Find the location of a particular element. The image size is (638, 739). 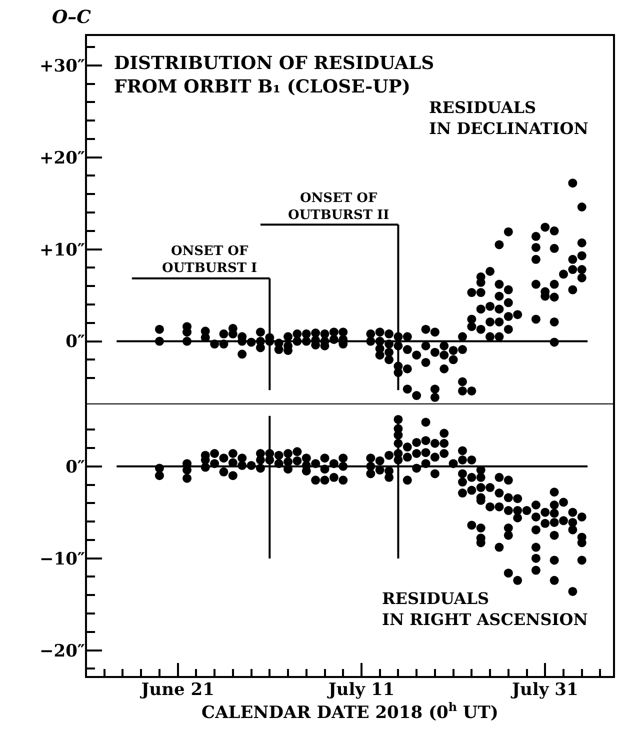

y-tick-label: +20″ is located at coordinates (63, 158).